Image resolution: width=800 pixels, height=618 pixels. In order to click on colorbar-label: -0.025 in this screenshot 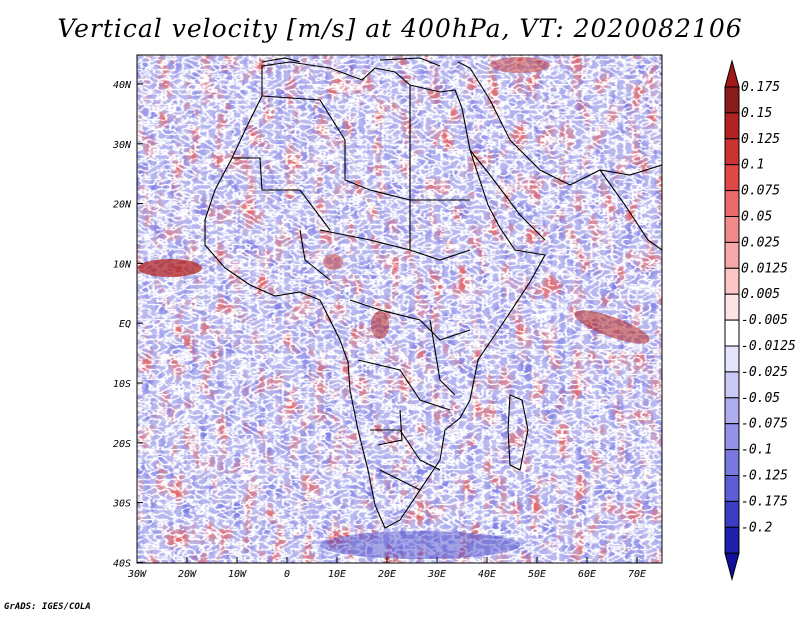, I will do `click(764, 372)`.